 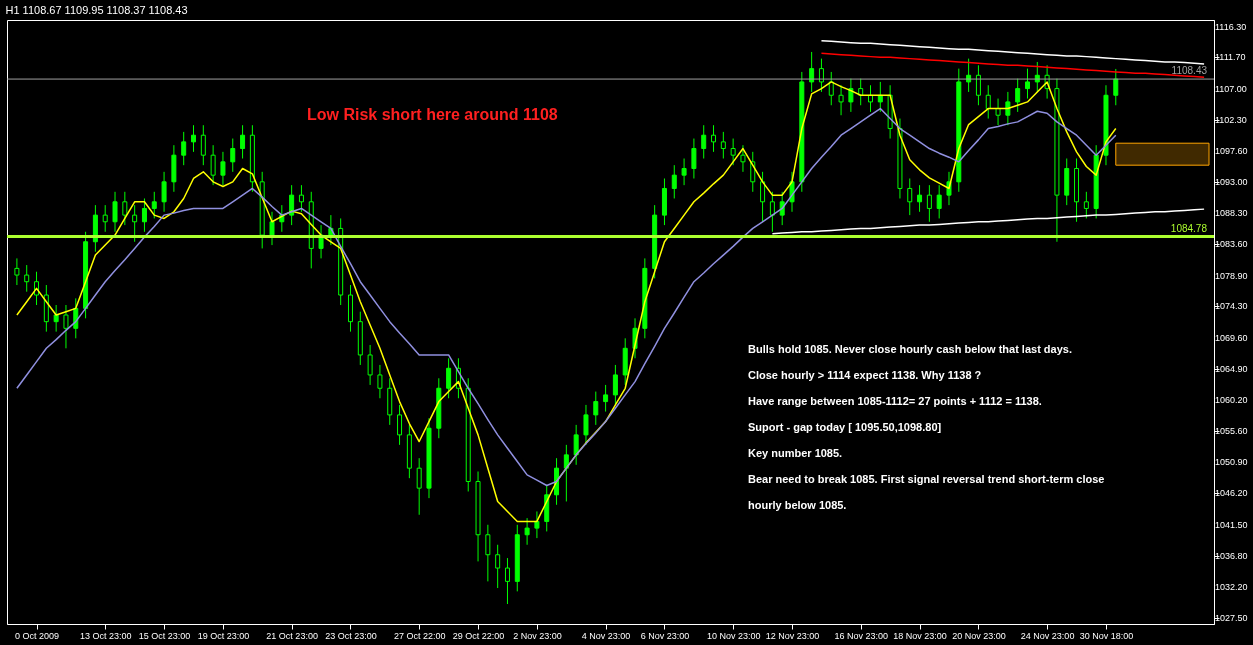 I want to click on x-tick-label: 4 Nov 23:00, so click(x=606, y=635).